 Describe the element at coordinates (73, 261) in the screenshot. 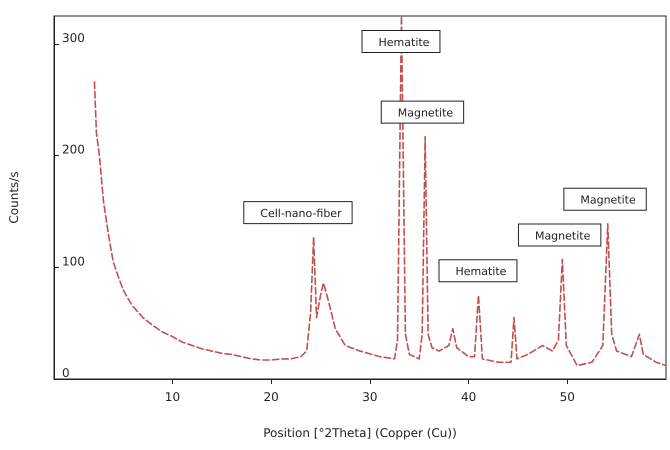

I see `y-tick-label: 100` at that location.